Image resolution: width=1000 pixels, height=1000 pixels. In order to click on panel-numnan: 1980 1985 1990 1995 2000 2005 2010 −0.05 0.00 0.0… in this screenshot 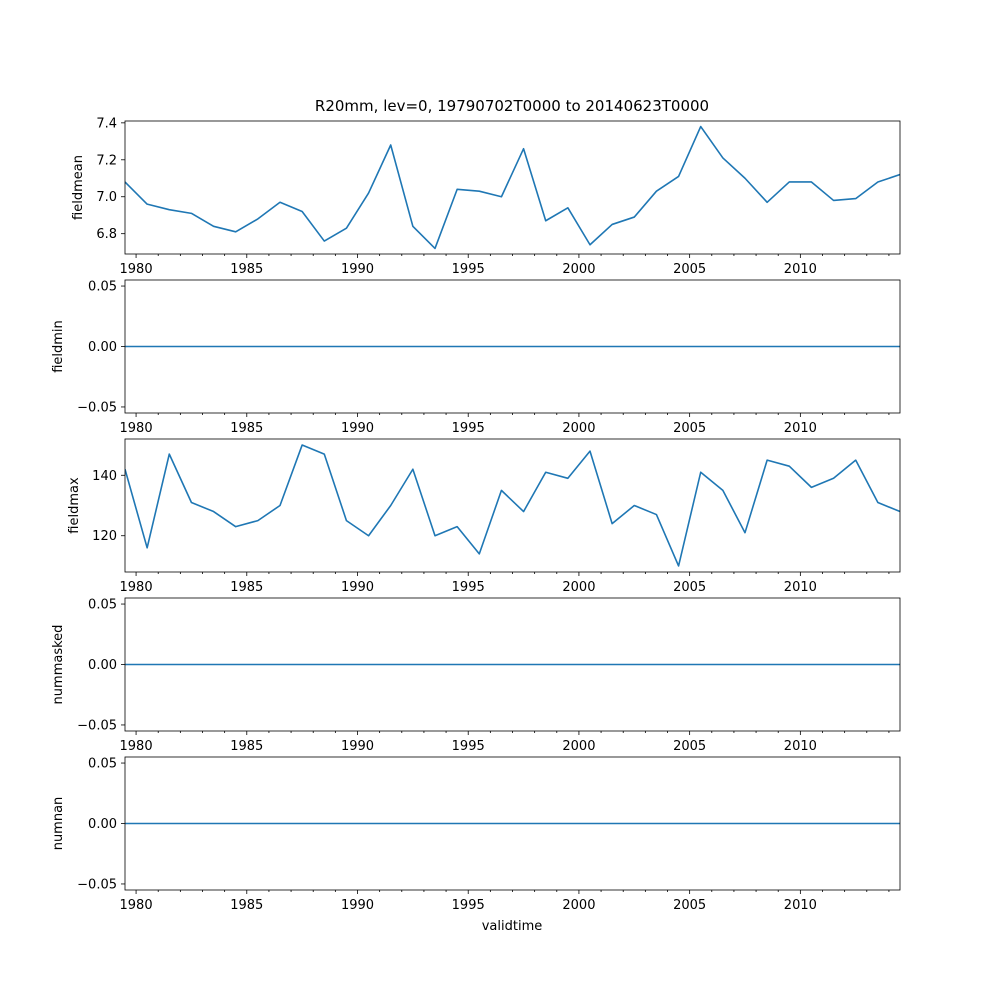, I will do `click(476, 834)`.